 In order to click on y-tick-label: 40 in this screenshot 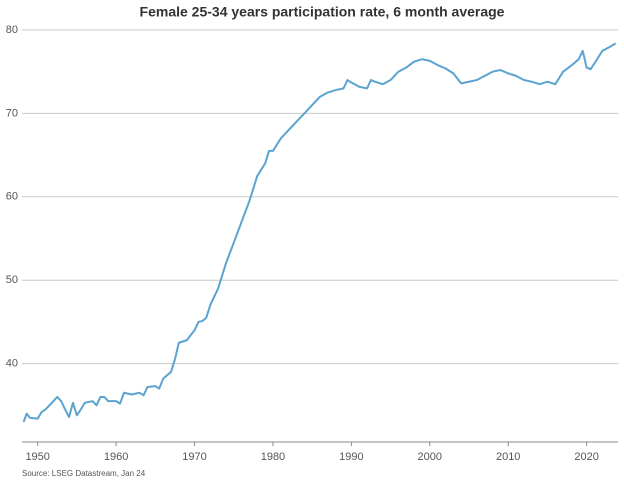, I will do `click(12, 364)`.